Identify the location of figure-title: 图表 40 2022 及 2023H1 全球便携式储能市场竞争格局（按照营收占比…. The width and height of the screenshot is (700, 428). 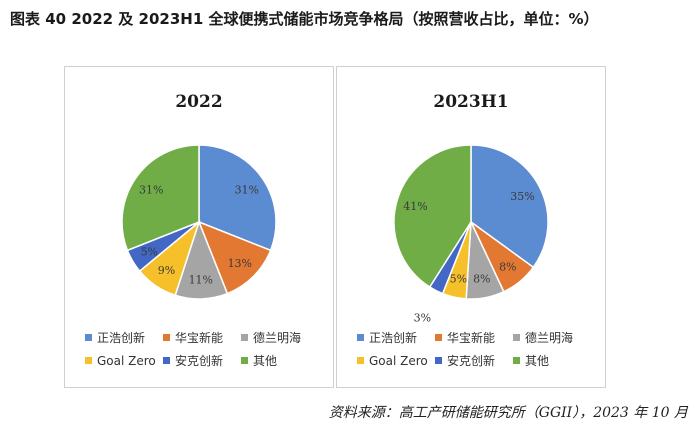
(304, 19).